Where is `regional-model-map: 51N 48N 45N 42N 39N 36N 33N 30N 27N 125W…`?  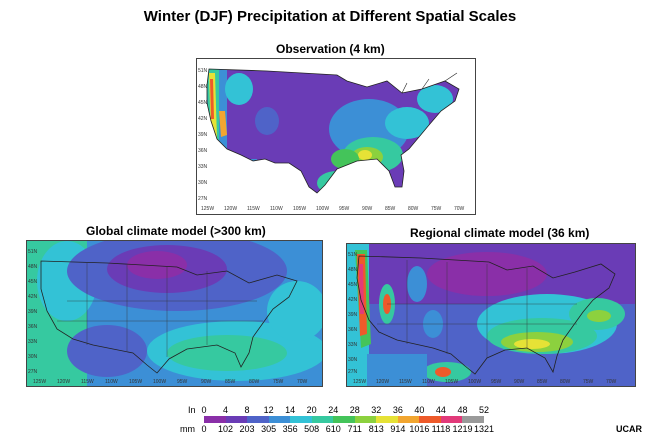 regional-model-map: 51N 48N 45N 42N 39N 36N 33N 30N 27N 125W… is located at coordinates (491, 315).